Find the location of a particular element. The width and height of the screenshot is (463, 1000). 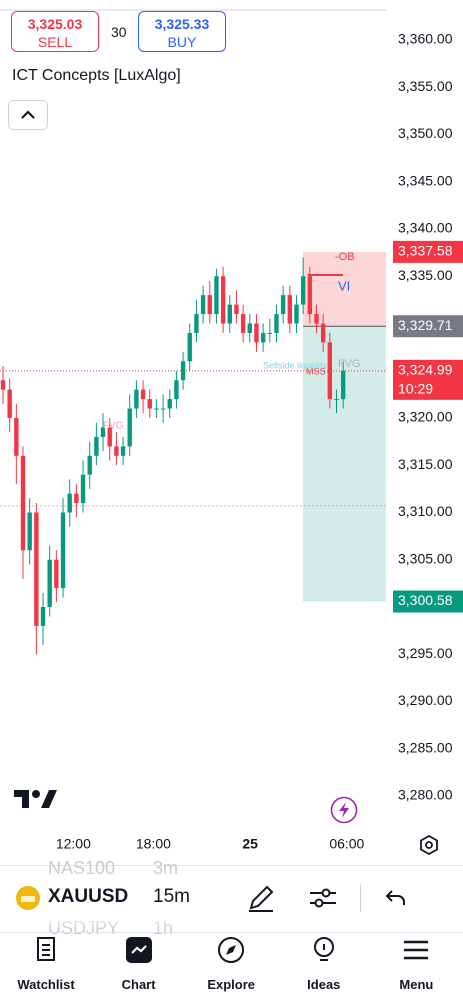

sell-price: 3,325.03 is located at coordinates (55, 24).